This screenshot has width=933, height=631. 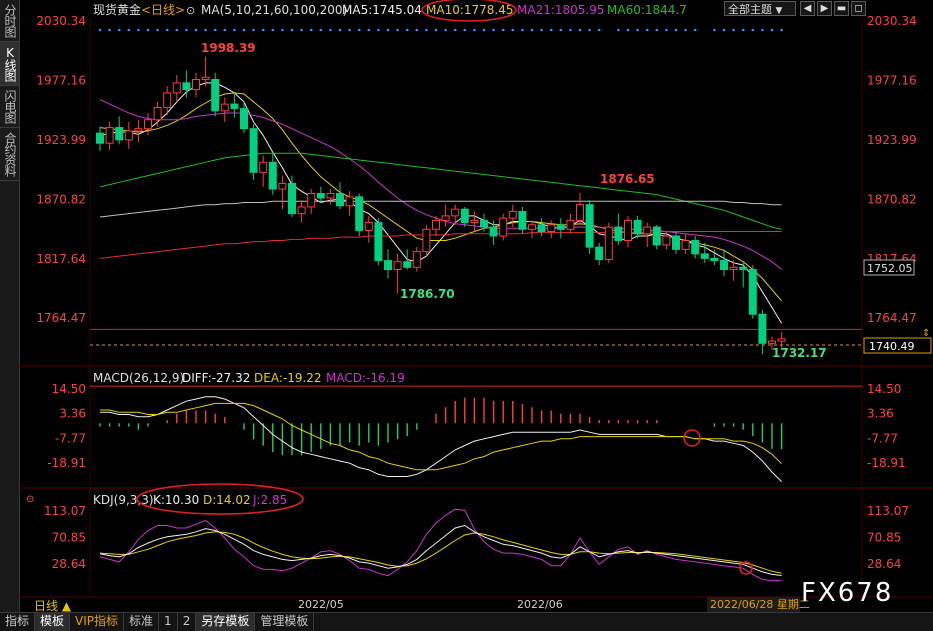 I want to click on macd-tick-left: 14.50, so click(x=69, y=389).